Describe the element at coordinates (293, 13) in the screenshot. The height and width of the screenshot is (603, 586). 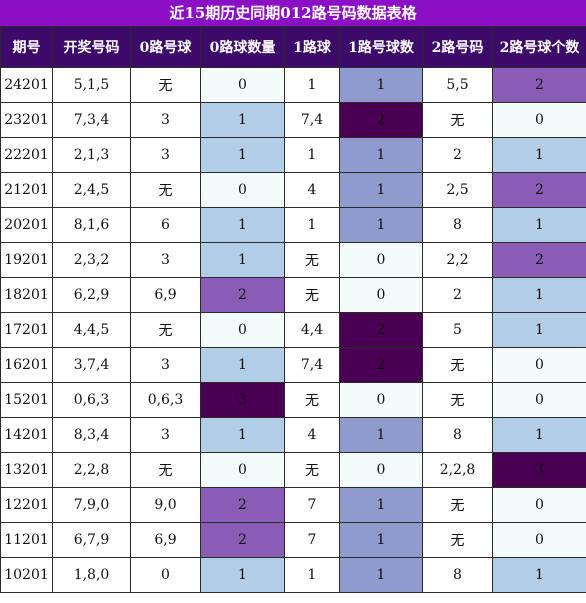
I see `table-title: 近15期历史同期012路号码数据表格` at that location.